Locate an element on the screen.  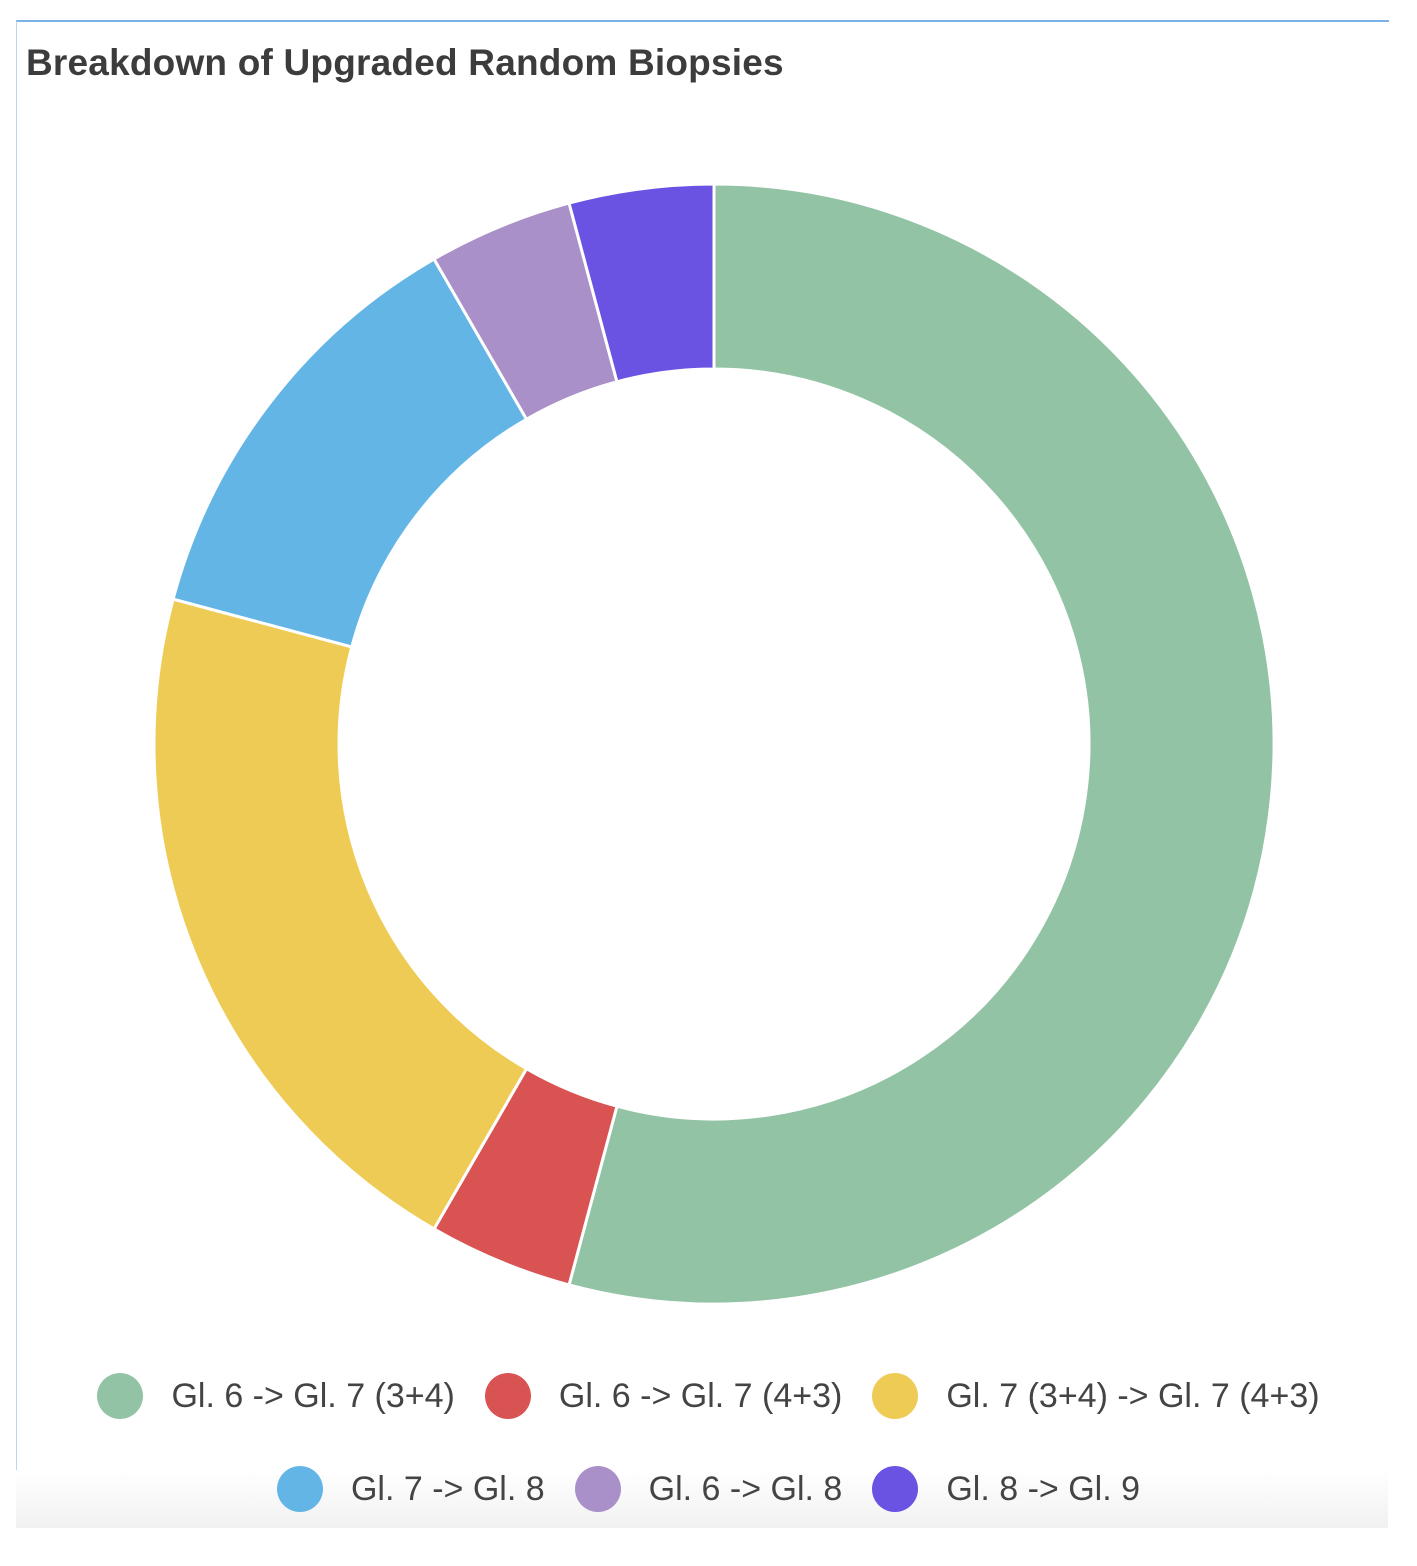
card-footer-shade is located at coordinates (702, 1499).